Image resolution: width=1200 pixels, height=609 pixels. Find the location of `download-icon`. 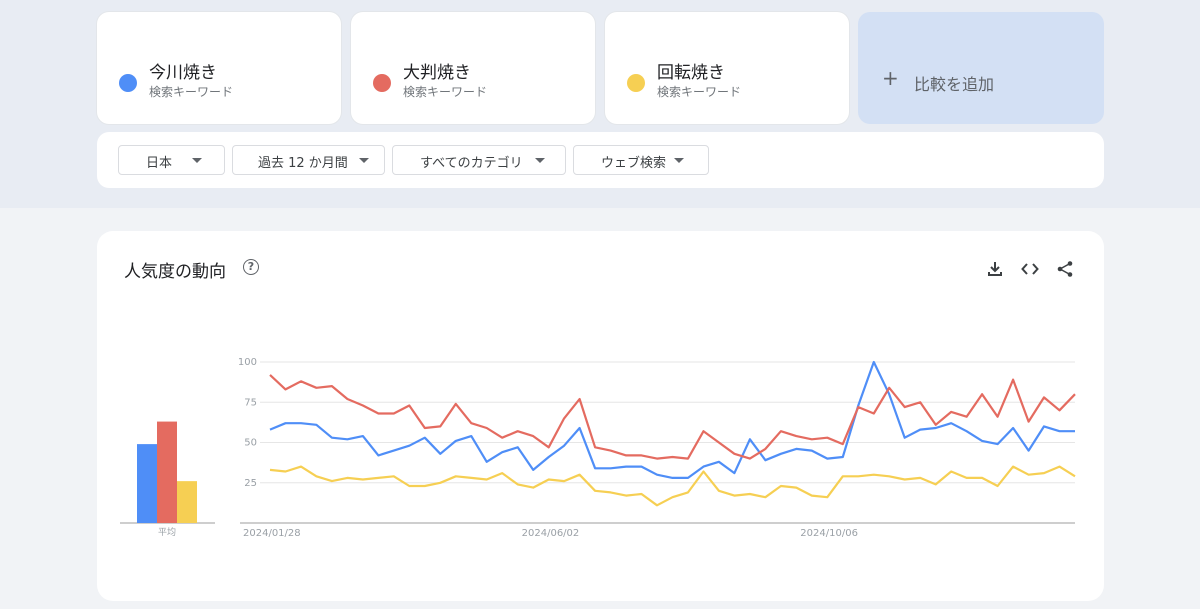

download-icon is located at coordinates (995, 269).